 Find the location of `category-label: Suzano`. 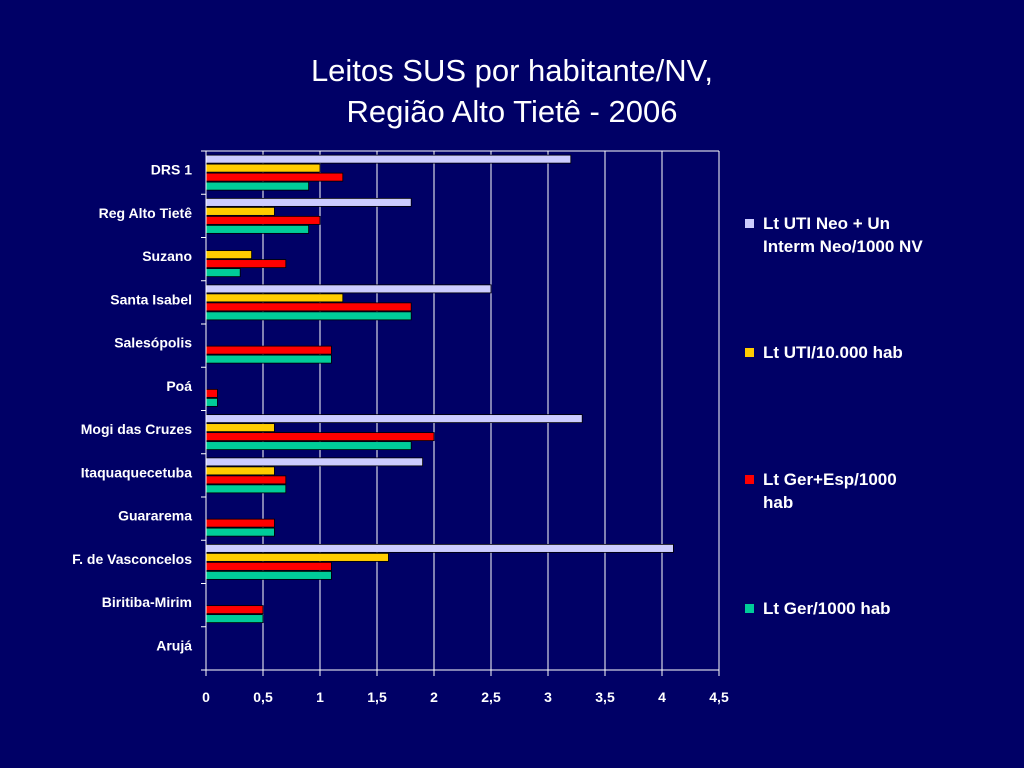

category-label: Suzano is located at coordinates (167, 256).